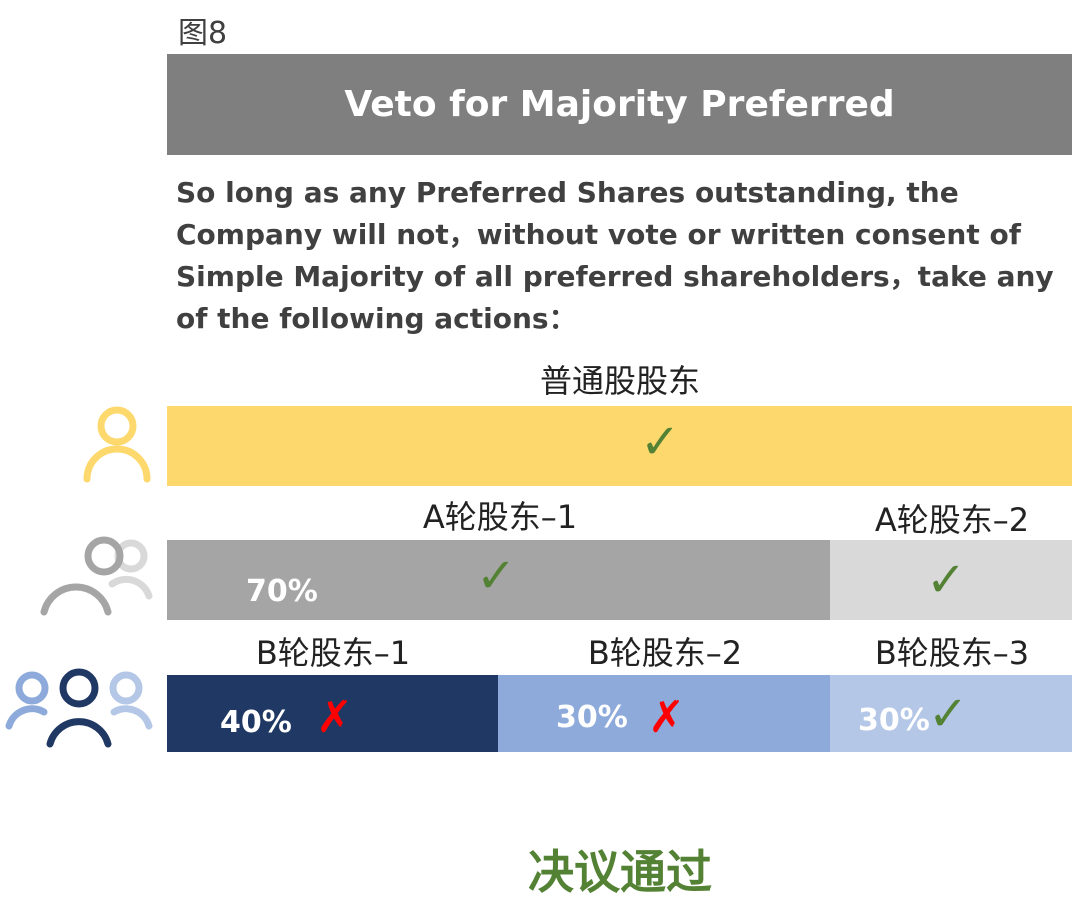  What do you see at coordinates (619, 446) in the screenshot?
I see `common-bar` at bounding box center [619, 446].